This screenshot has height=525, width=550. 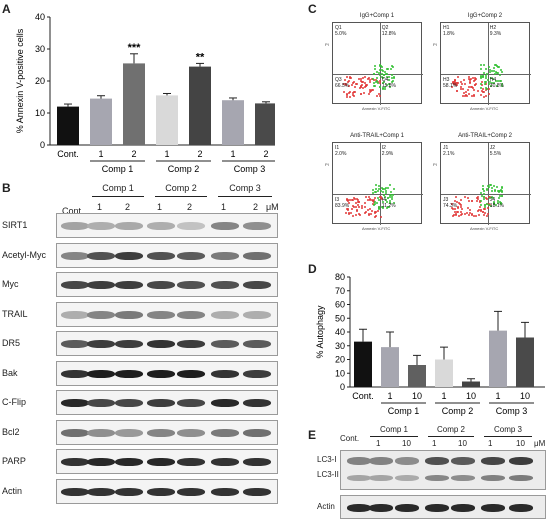 I want to click on chart-d-group-label: Comp 1, so click(x=404, y=411).